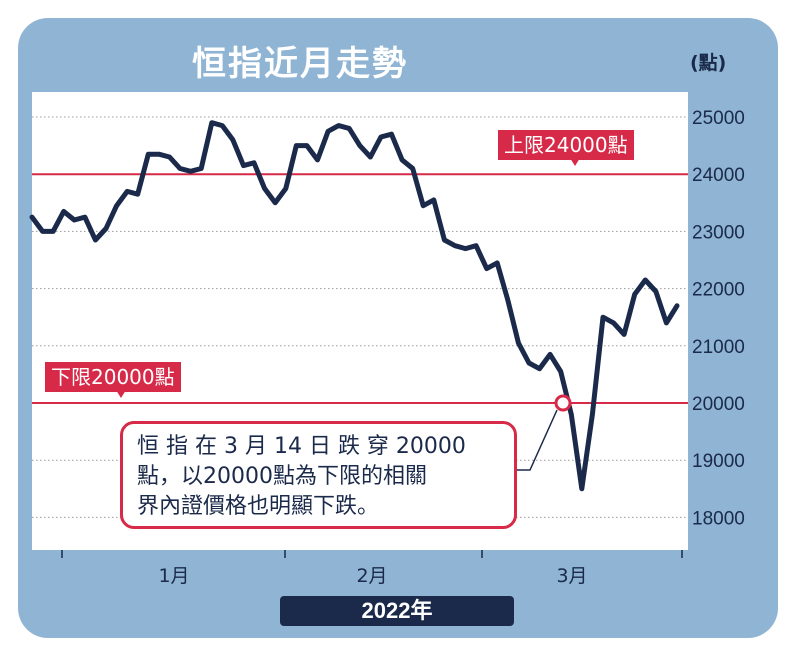  Describe the element at coordinates (571, 576) in the screenshot. I see `x-tick-label: 3月` at that location.